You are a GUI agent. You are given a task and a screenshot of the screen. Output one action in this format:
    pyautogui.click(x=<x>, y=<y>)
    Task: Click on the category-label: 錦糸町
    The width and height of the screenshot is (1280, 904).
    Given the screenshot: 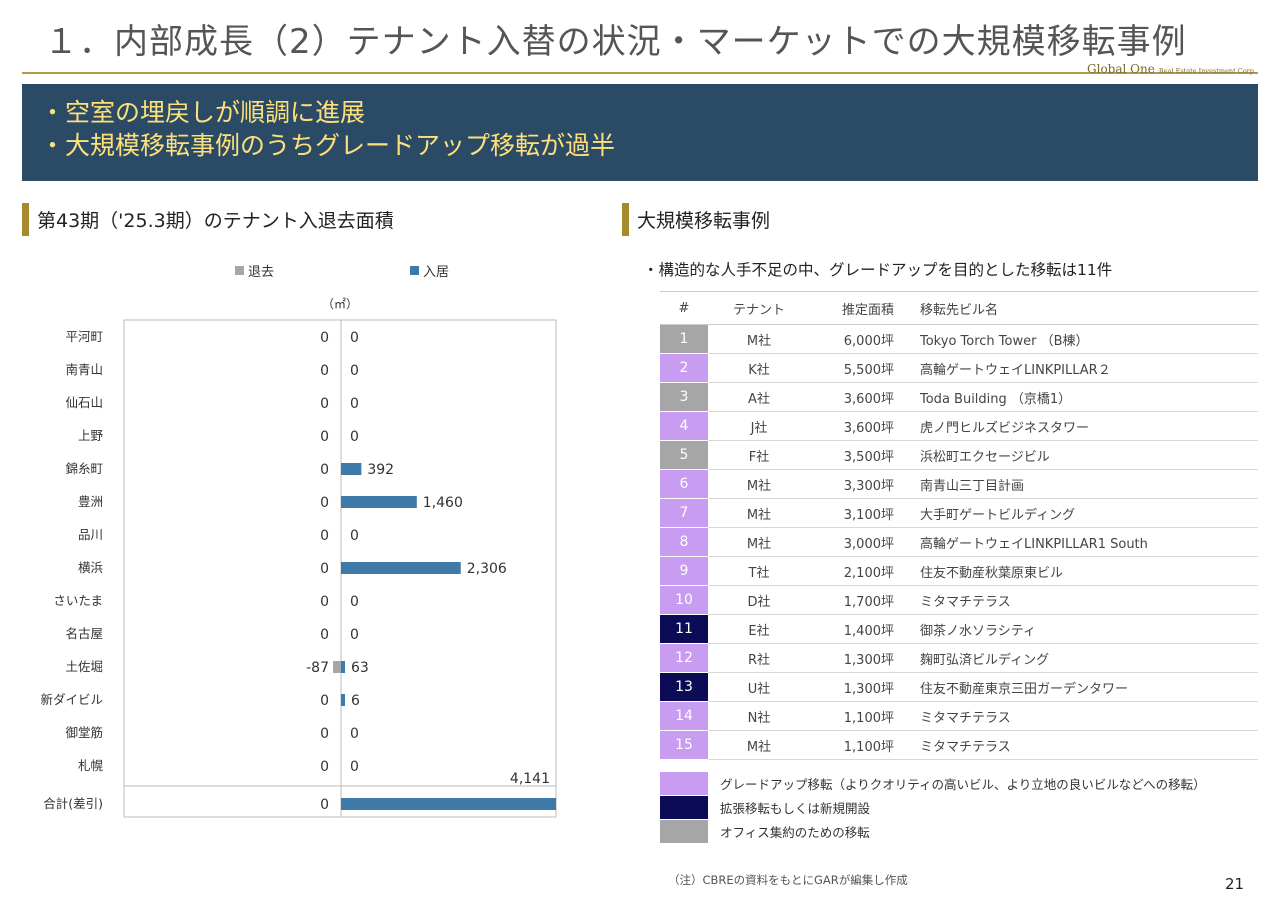 What is the action you would take?
    pyautogui.click(x=84, y=468)
    